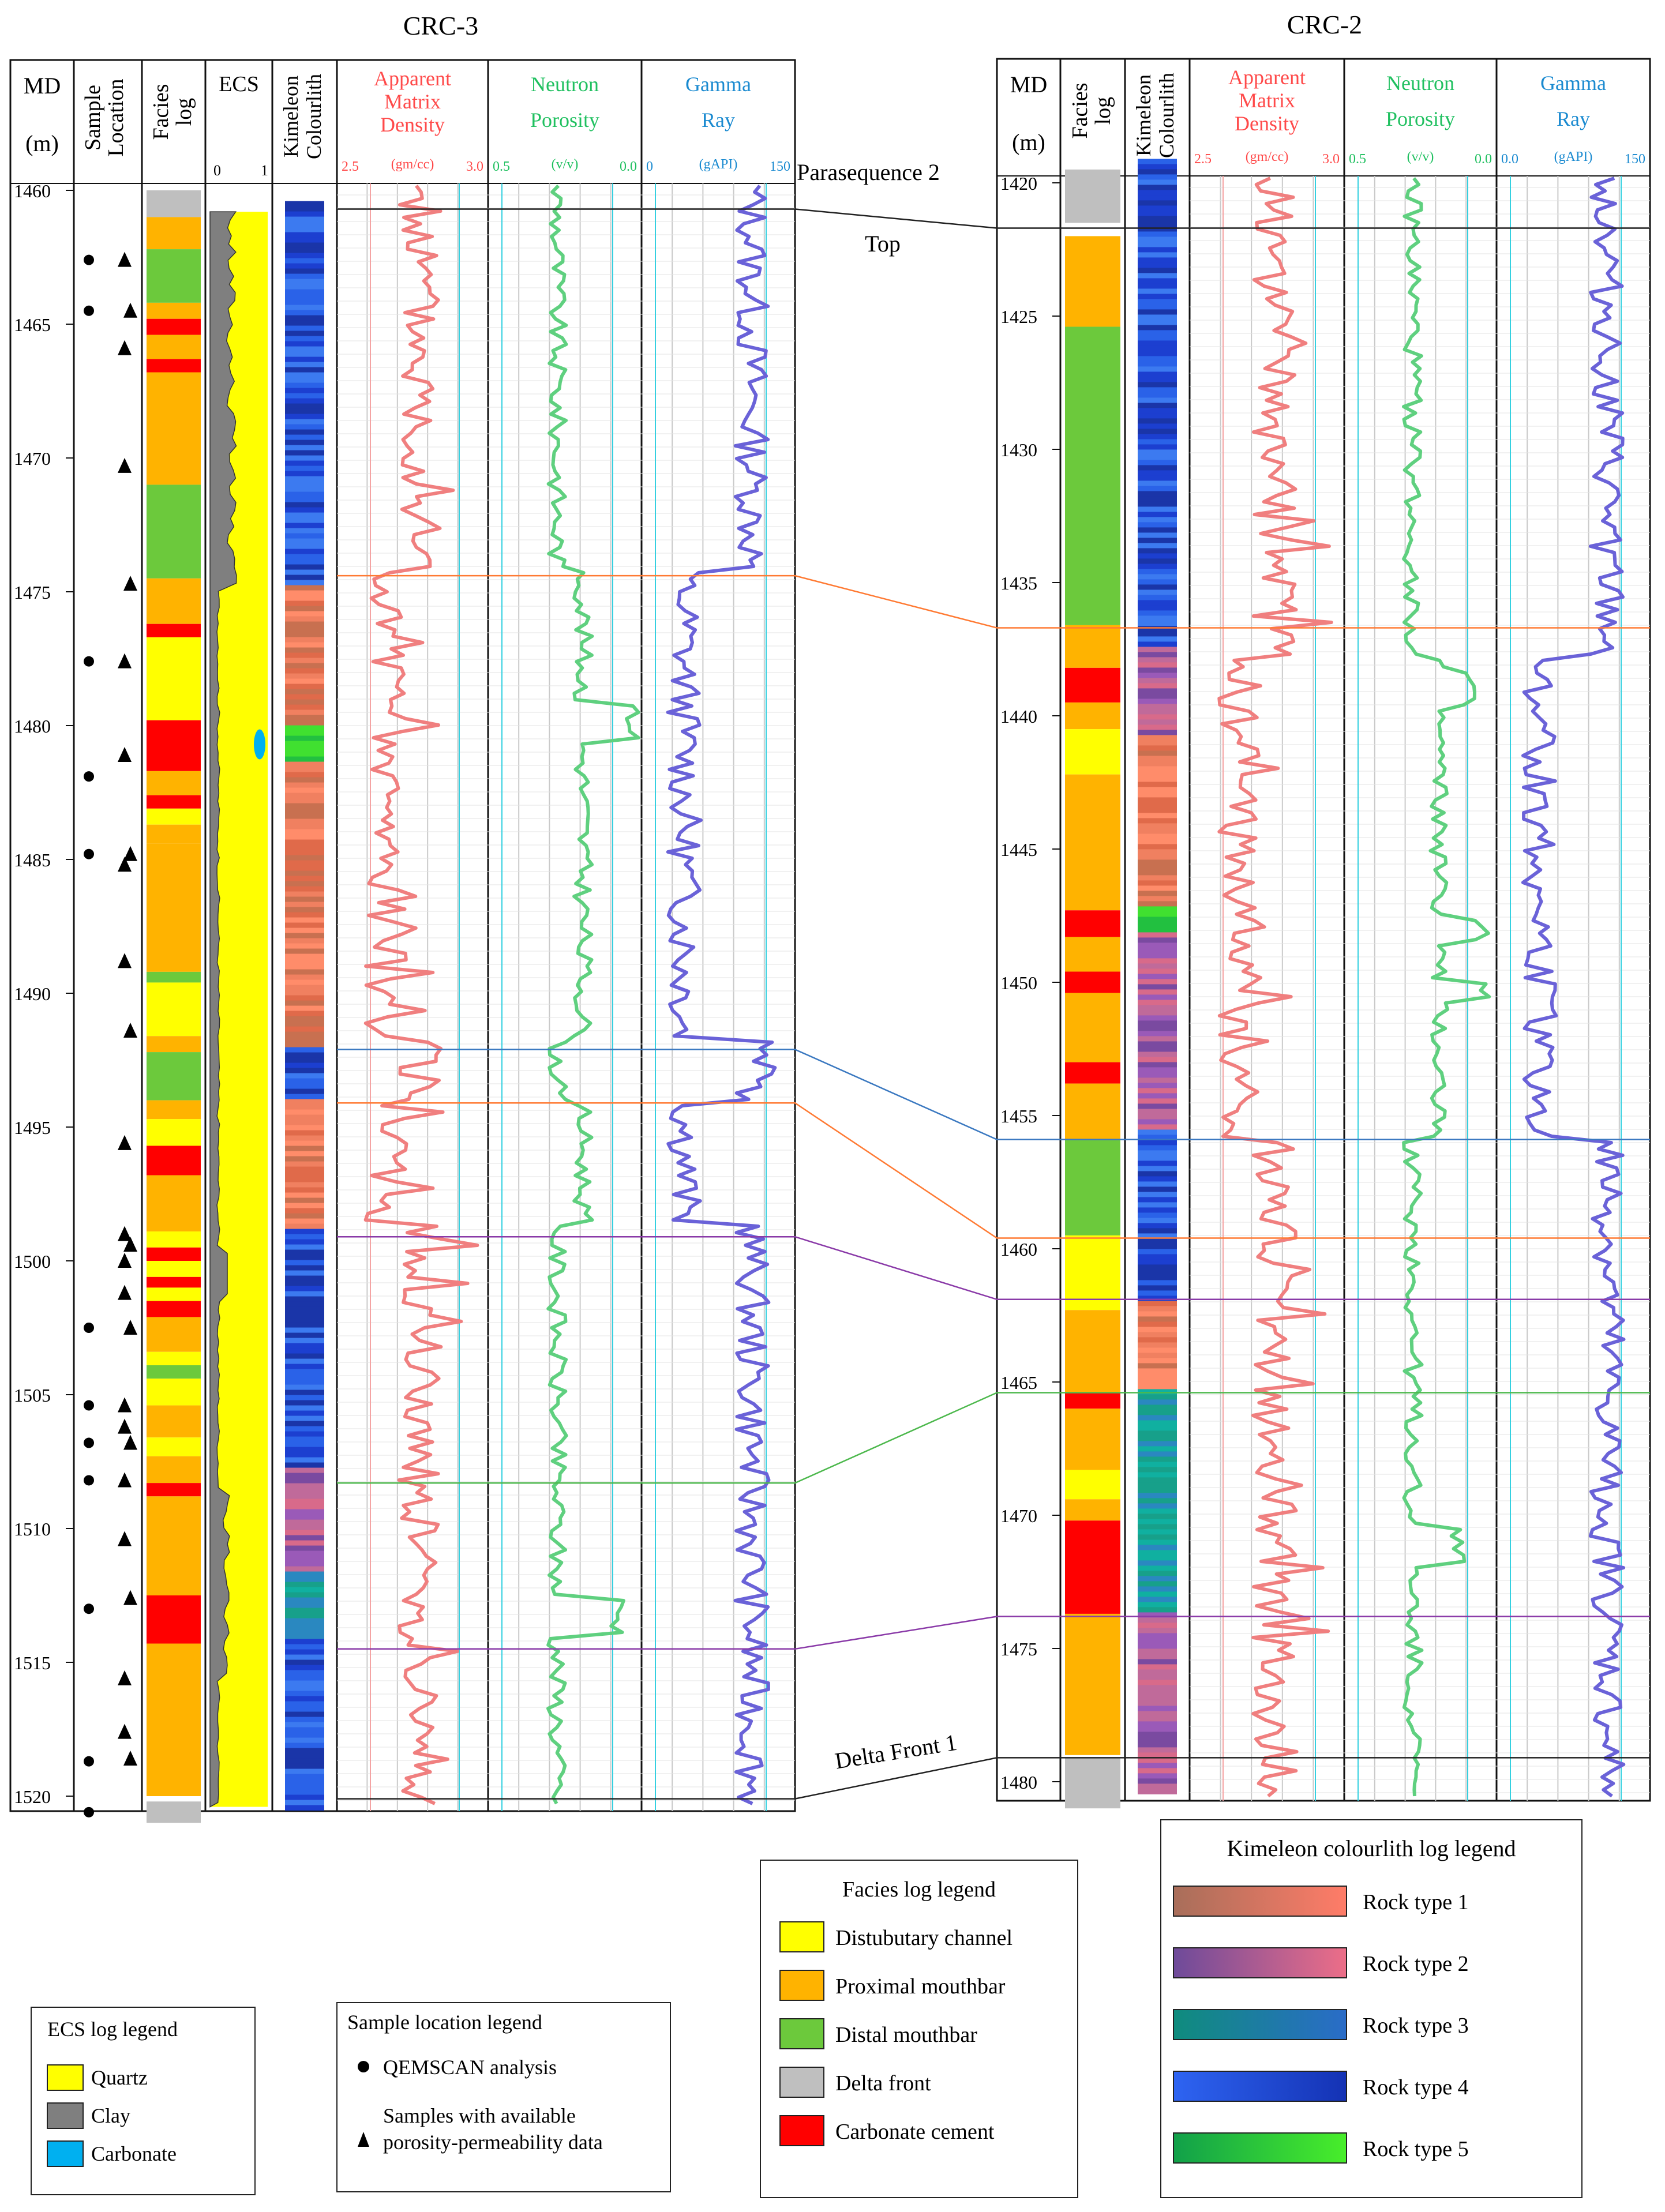 This screenshot has width=1665, height=2212. I want to click on gamma-left-scale: 0, so click(649, 166).